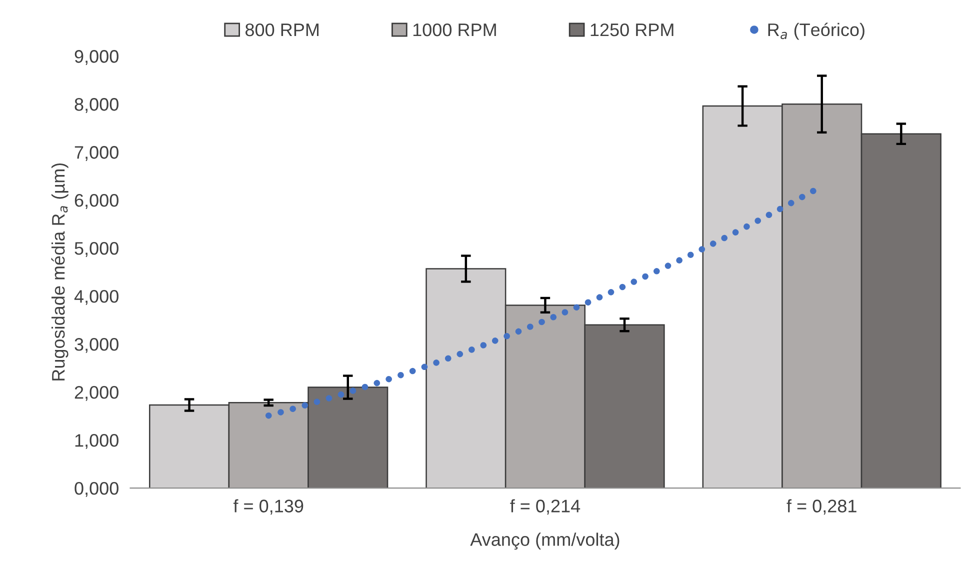  Describe the element at coordinates (545, 541) in the screenshot. I see `x-axis-title: Avanço (mm/volta)` at that location.